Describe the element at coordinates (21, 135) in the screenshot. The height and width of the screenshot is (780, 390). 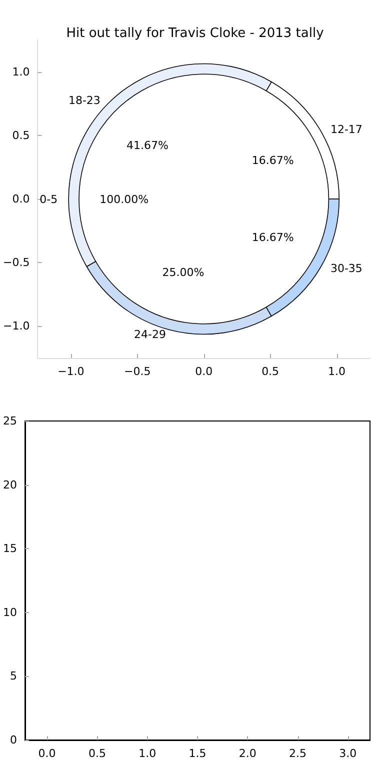
I see `y-tick-label: 0.5` at that location.